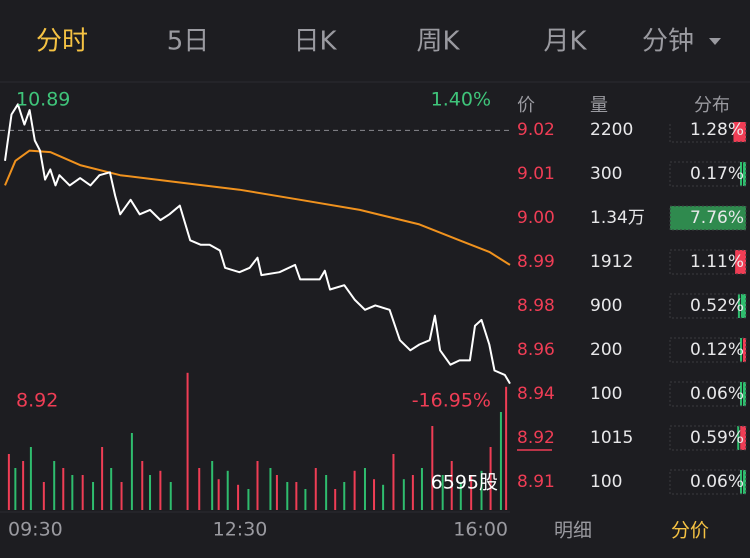 This screenshot has width=750, height=558. I want to click on book-price: 8.98, so click(536, 306).